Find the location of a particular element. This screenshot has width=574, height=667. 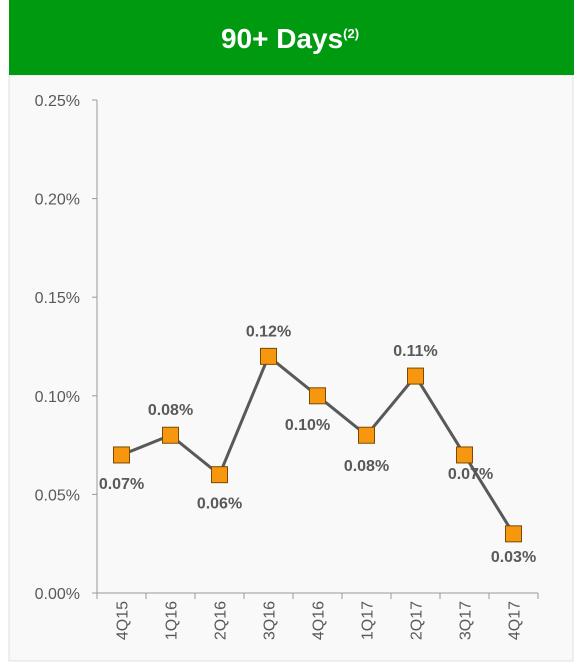

x-tick-label: 4Q17 is located at coordinates (515, 620).